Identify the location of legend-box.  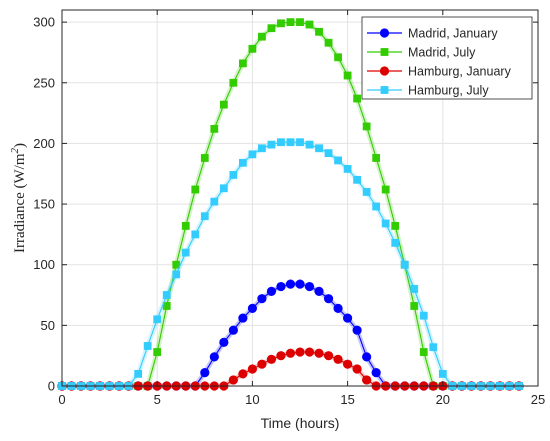
(447, 58).